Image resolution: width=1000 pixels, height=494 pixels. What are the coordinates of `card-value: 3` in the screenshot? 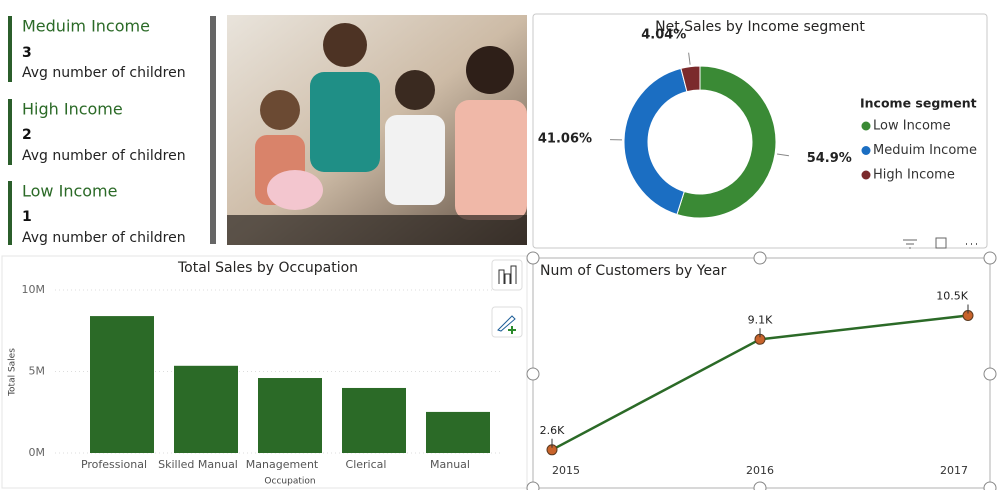 It's located at (27, 53).